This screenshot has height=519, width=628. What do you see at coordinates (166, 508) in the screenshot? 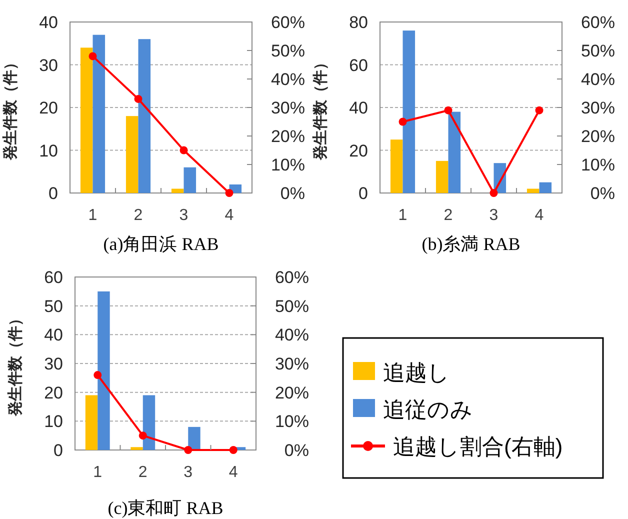
I see `text: (c)東和町 RAB` at bounding box center [166, 508].